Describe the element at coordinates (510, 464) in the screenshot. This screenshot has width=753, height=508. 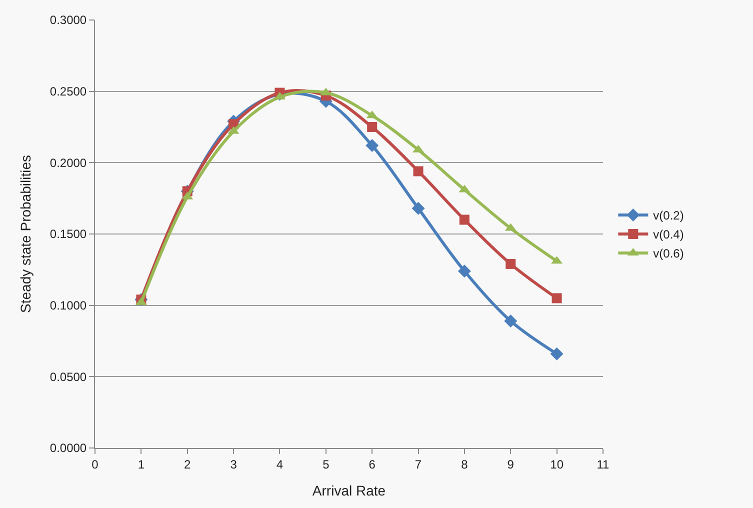
I see `x-tick-label: 9` at that location.